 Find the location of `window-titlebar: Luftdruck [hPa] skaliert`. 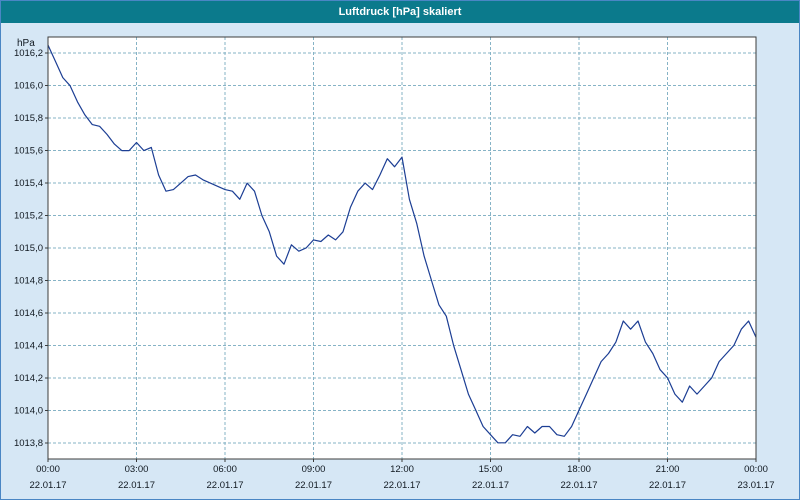

window-titlebar: Luftdruck [hPa] skaliert is located at coordinates (400, 12).